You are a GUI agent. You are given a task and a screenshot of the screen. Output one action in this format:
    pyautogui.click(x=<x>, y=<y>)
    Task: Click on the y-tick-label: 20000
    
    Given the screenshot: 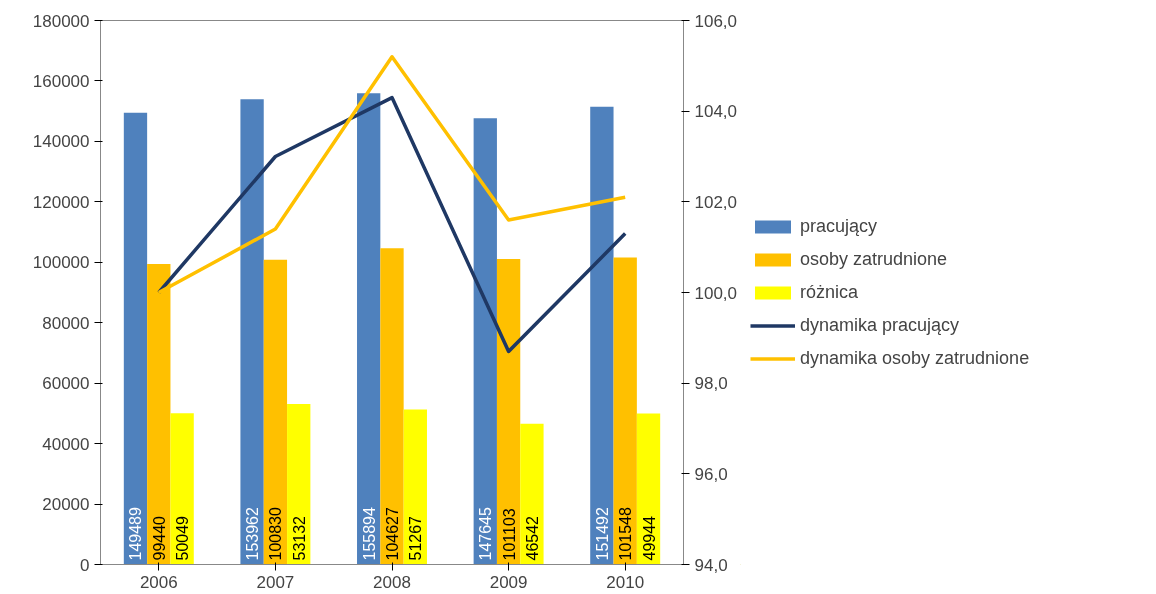 What is the action you would take?
    pyautogui.click(x=66, y=505)
    